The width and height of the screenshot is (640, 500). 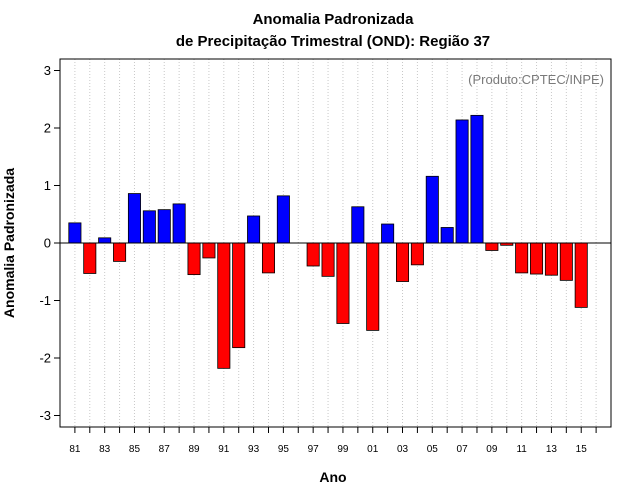 I want to click on y-tick-label: 0, so click(x=47, y=243).